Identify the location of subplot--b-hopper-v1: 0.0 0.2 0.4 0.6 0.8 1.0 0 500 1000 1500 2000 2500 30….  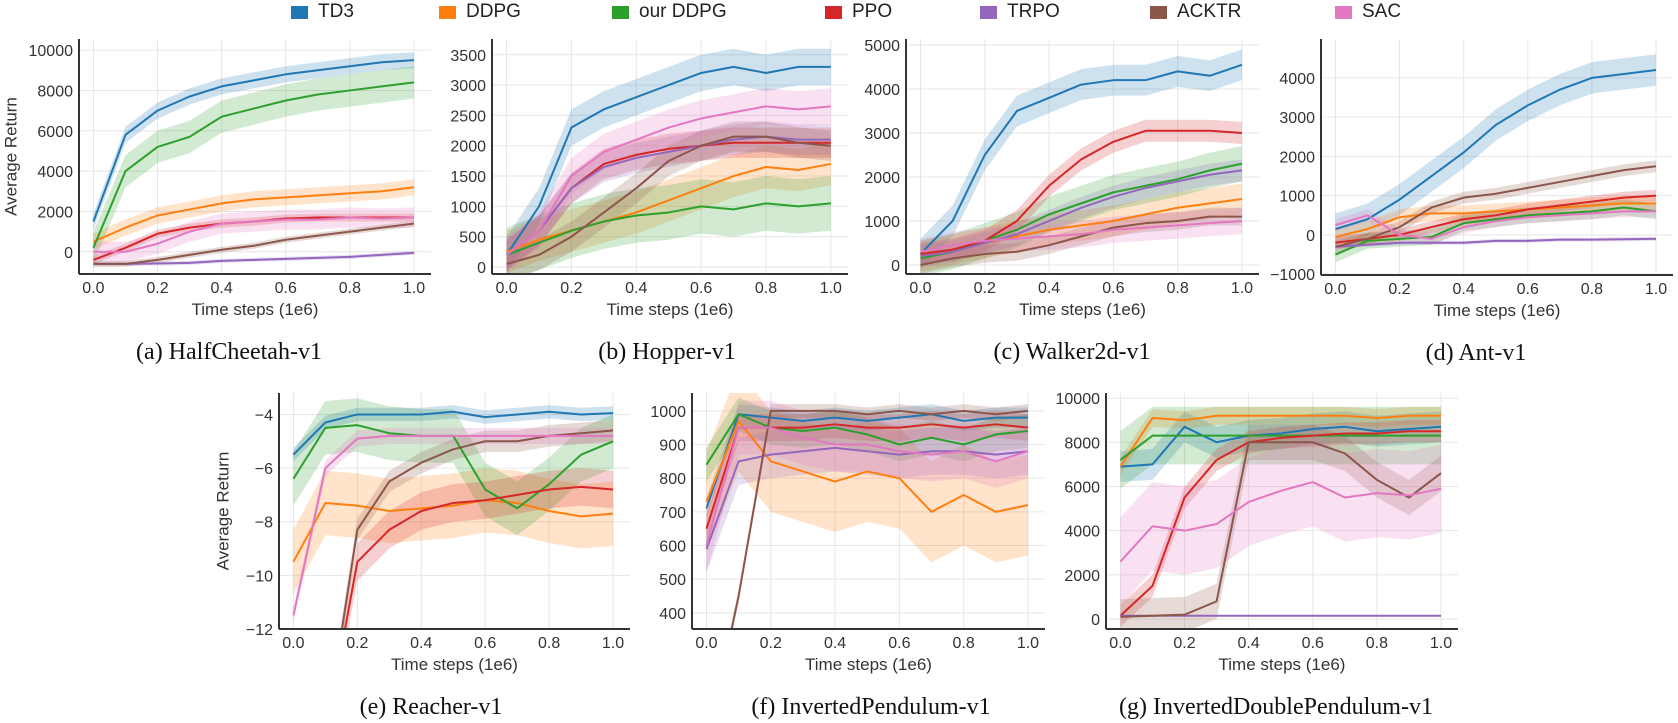
(649, 202).